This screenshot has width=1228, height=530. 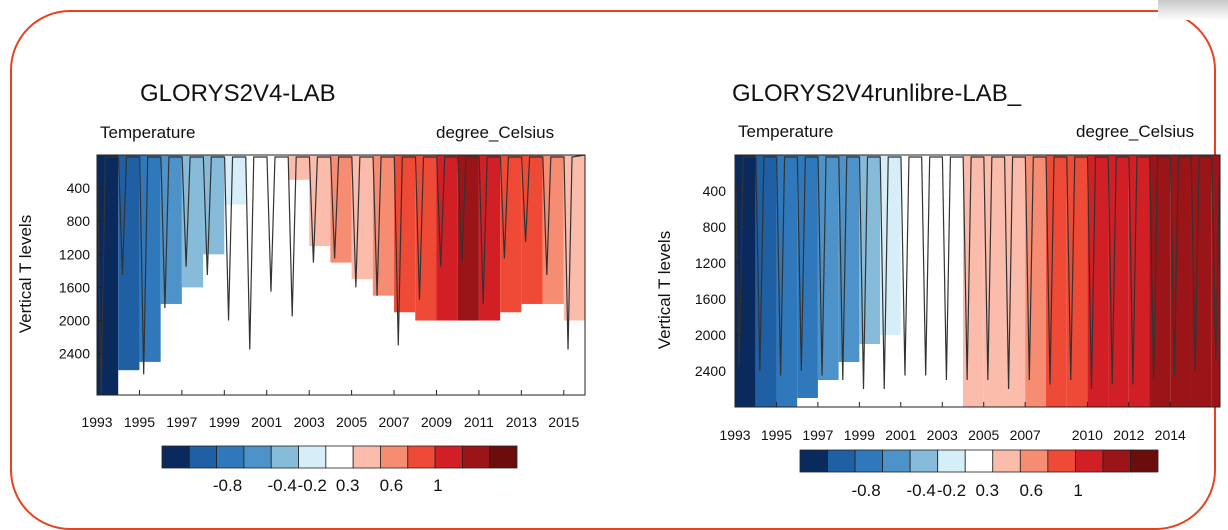 I want to click on right-colorbar-label: 0.3, so click(x=987, y=490).